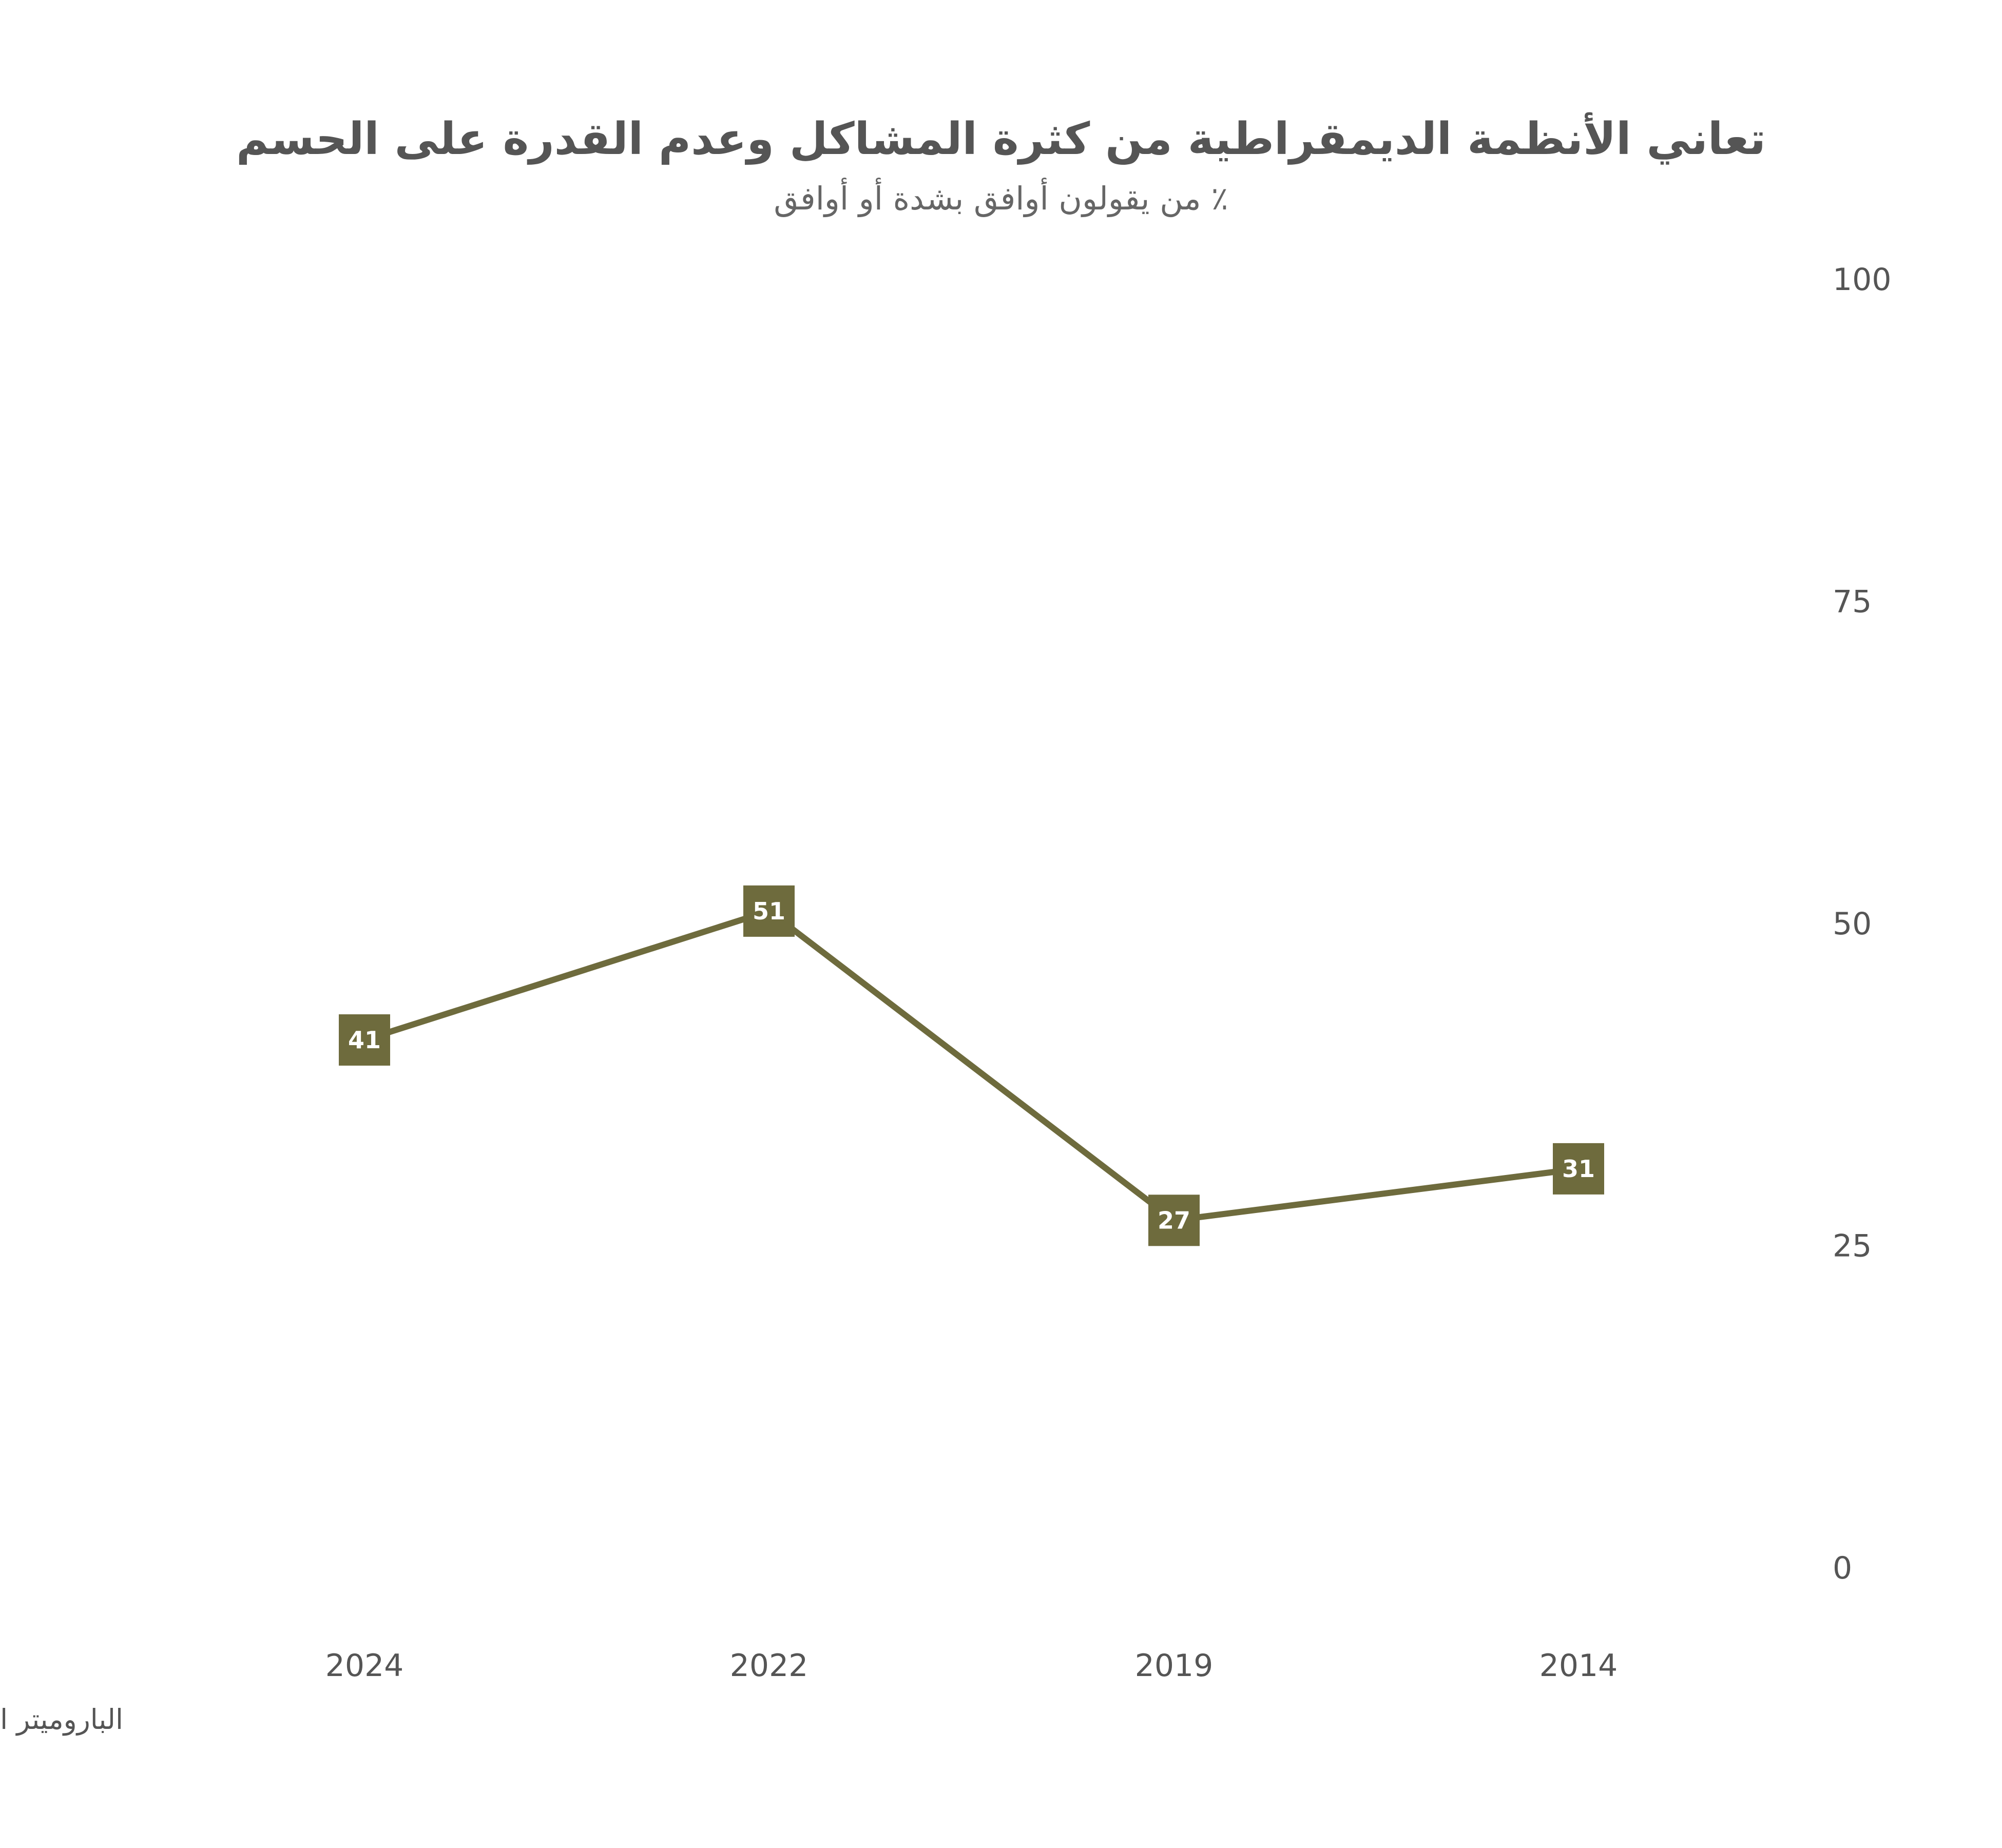  I want to click on y-tick-label: 50, so click(1852, 924).